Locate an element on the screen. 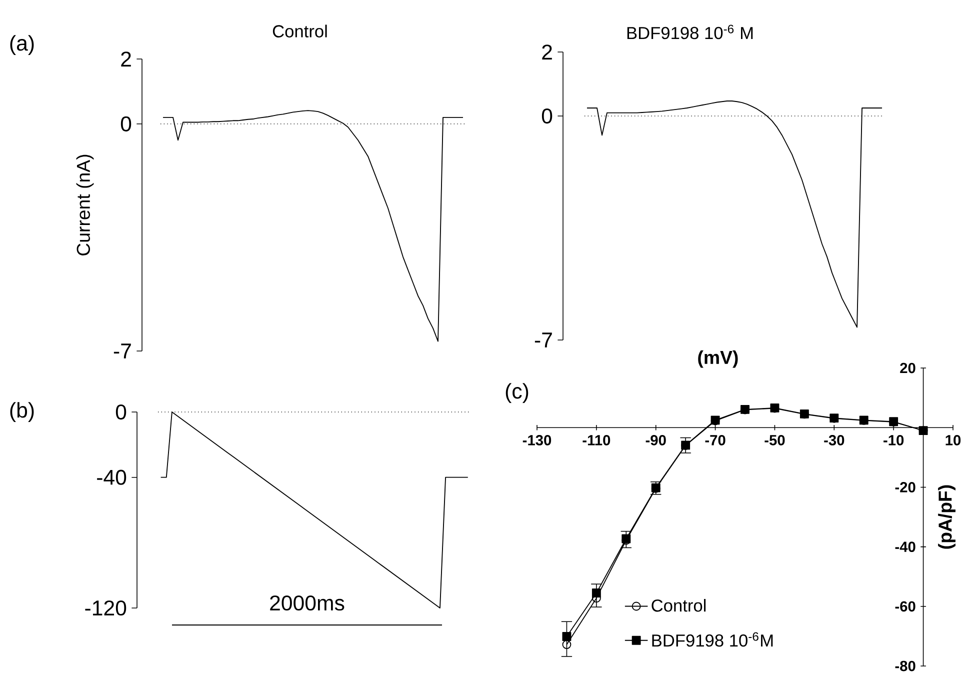 This screenshot has height=679, width=964. y-tick-label: -120 is located at coordinates (105, 608).